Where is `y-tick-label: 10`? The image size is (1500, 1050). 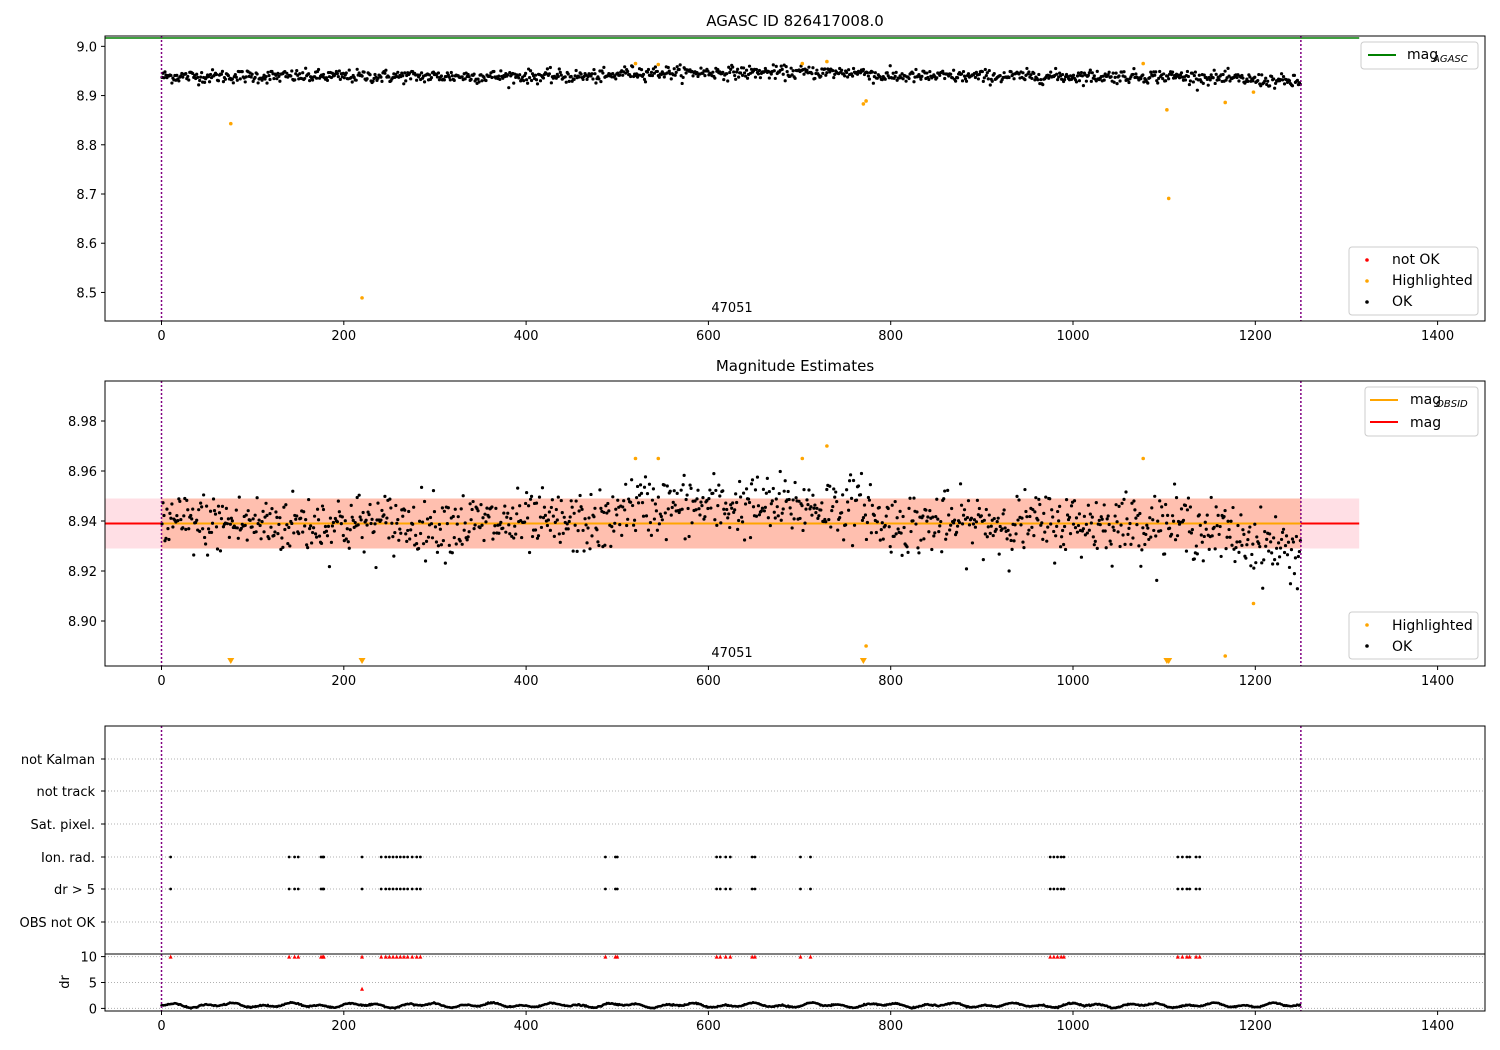 y-tick-label: 10 is located at coordinates (88, 958).